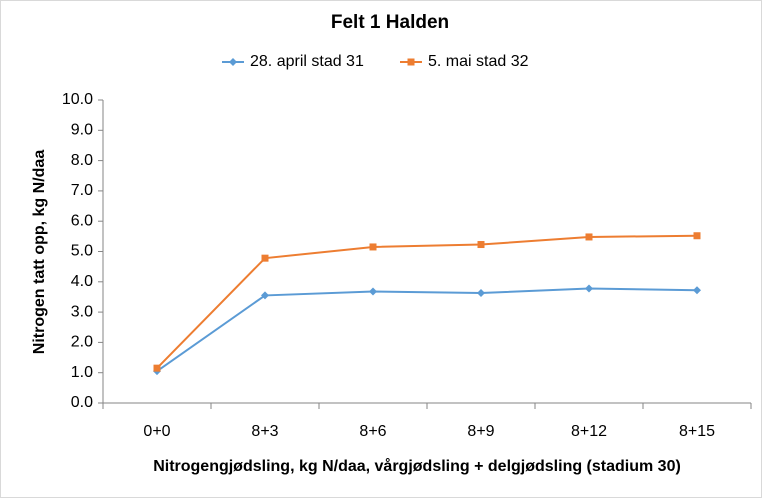  Describe the element at coordinates (390, 22) in the screenshot. I see `chart-title: Felt 1 Halden` at that location.